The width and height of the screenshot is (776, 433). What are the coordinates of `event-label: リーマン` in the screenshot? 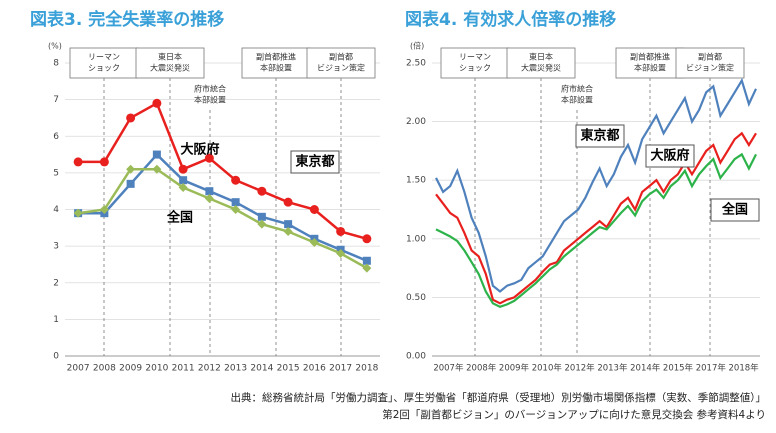 It's located at (475, 57).